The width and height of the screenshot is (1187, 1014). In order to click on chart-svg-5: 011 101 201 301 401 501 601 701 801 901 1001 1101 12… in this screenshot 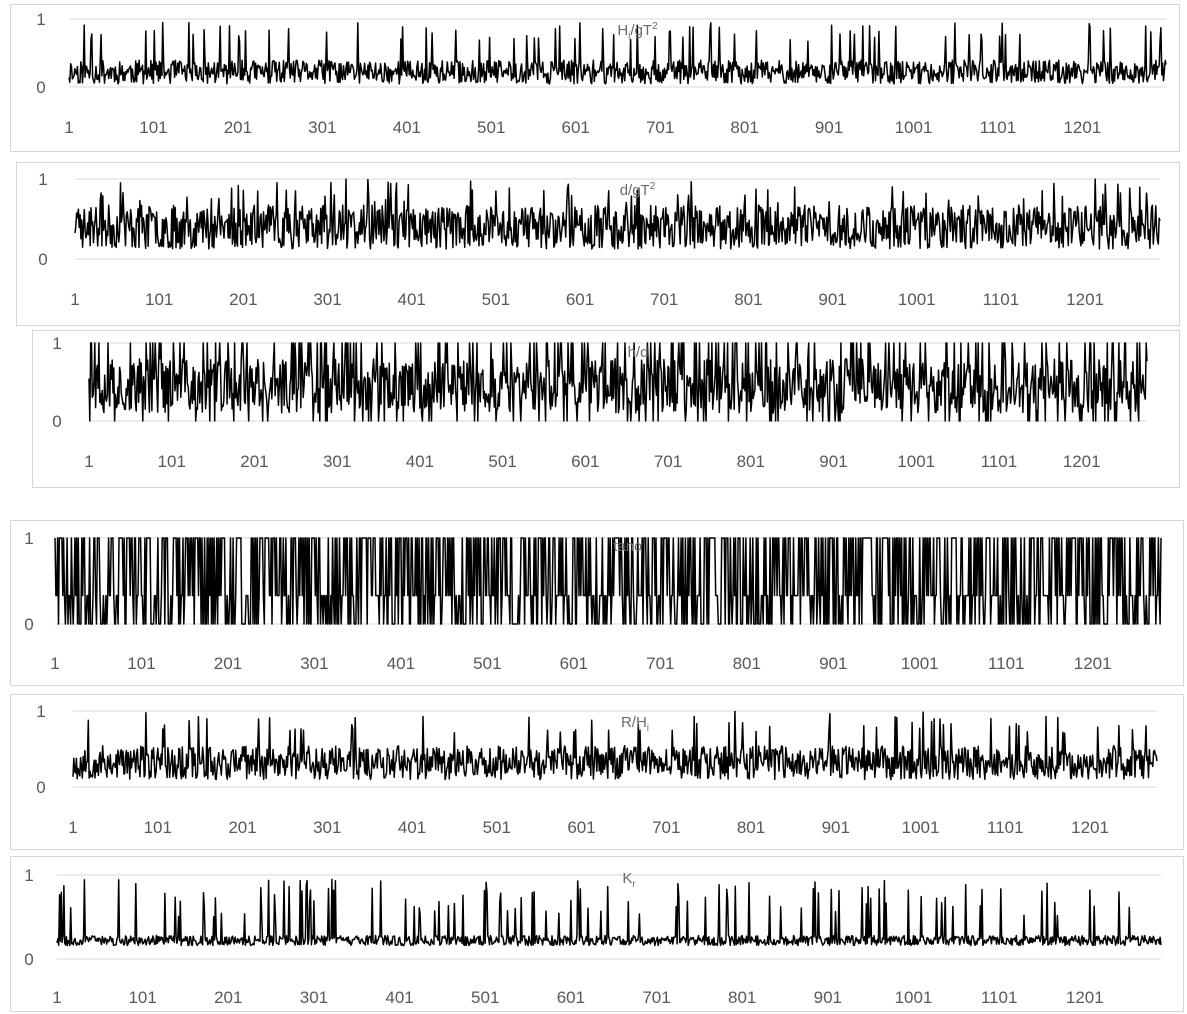, I will do `click(597, 769)`.